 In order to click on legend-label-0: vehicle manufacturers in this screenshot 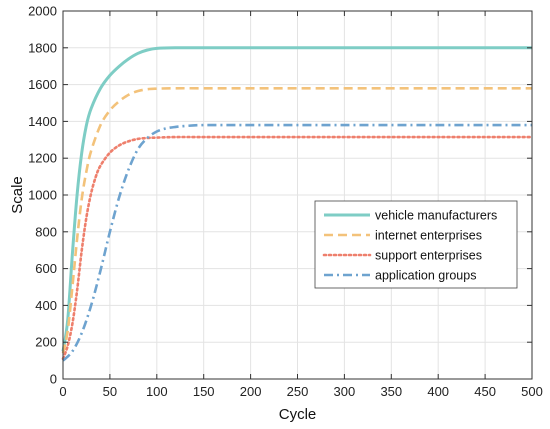, I will do `click(436, 216)`.